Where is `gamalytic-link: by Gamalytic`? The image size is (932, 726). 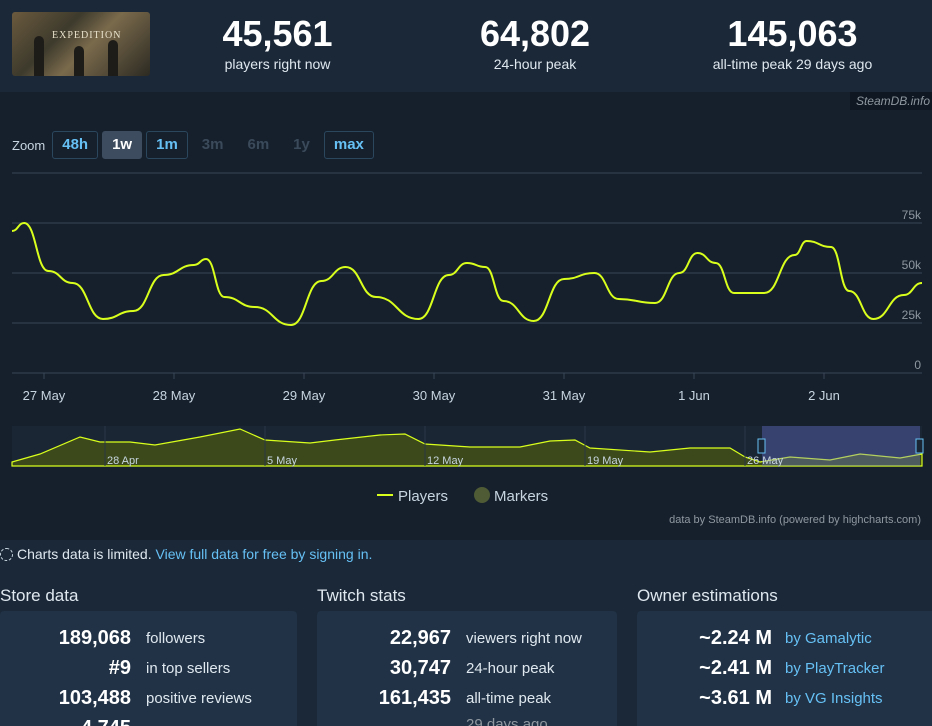 gamalytic-link: by Gamalytic is located at coordinates (828, 638).